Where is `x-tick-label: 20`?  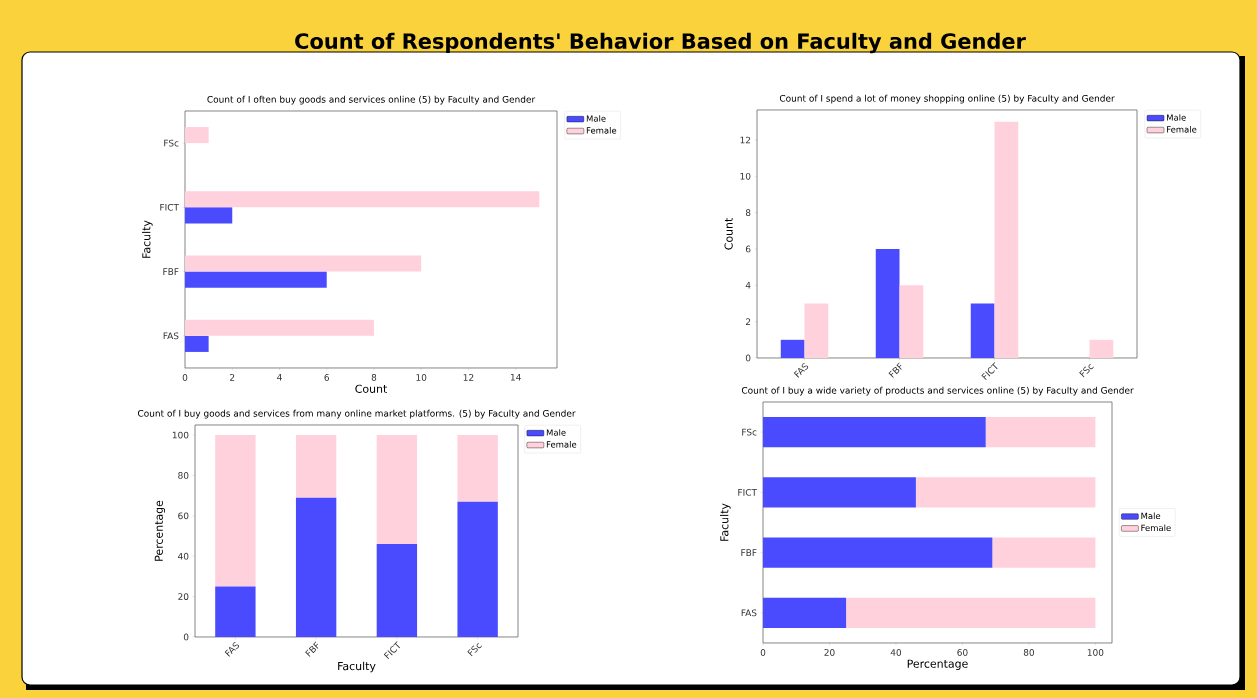 x-tick-label: 20 is located at coordinates (829, 652).